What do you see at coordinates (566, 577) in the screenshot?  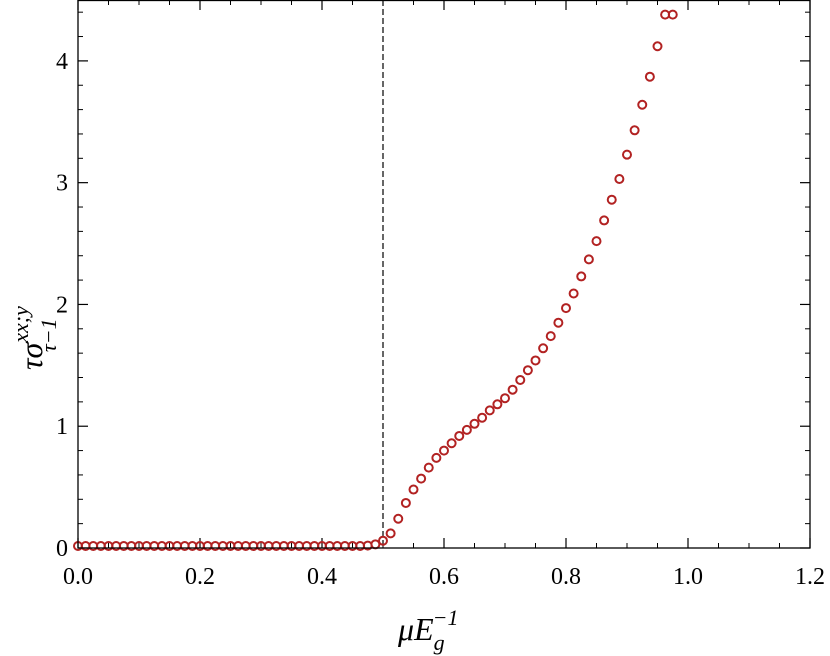 I see `x-tick-label: 0.8` at bounding box center [566, 577].